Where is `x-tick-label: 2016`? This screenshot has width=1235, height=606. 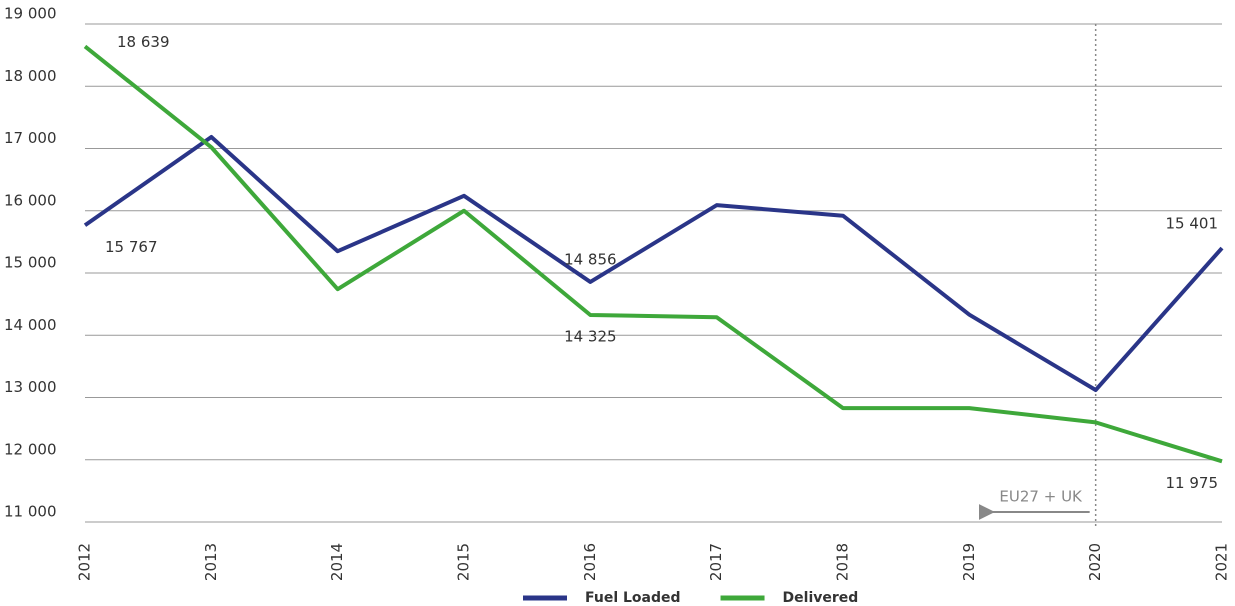
x-tick-label: 2016 is located at coordinates (590, 562).